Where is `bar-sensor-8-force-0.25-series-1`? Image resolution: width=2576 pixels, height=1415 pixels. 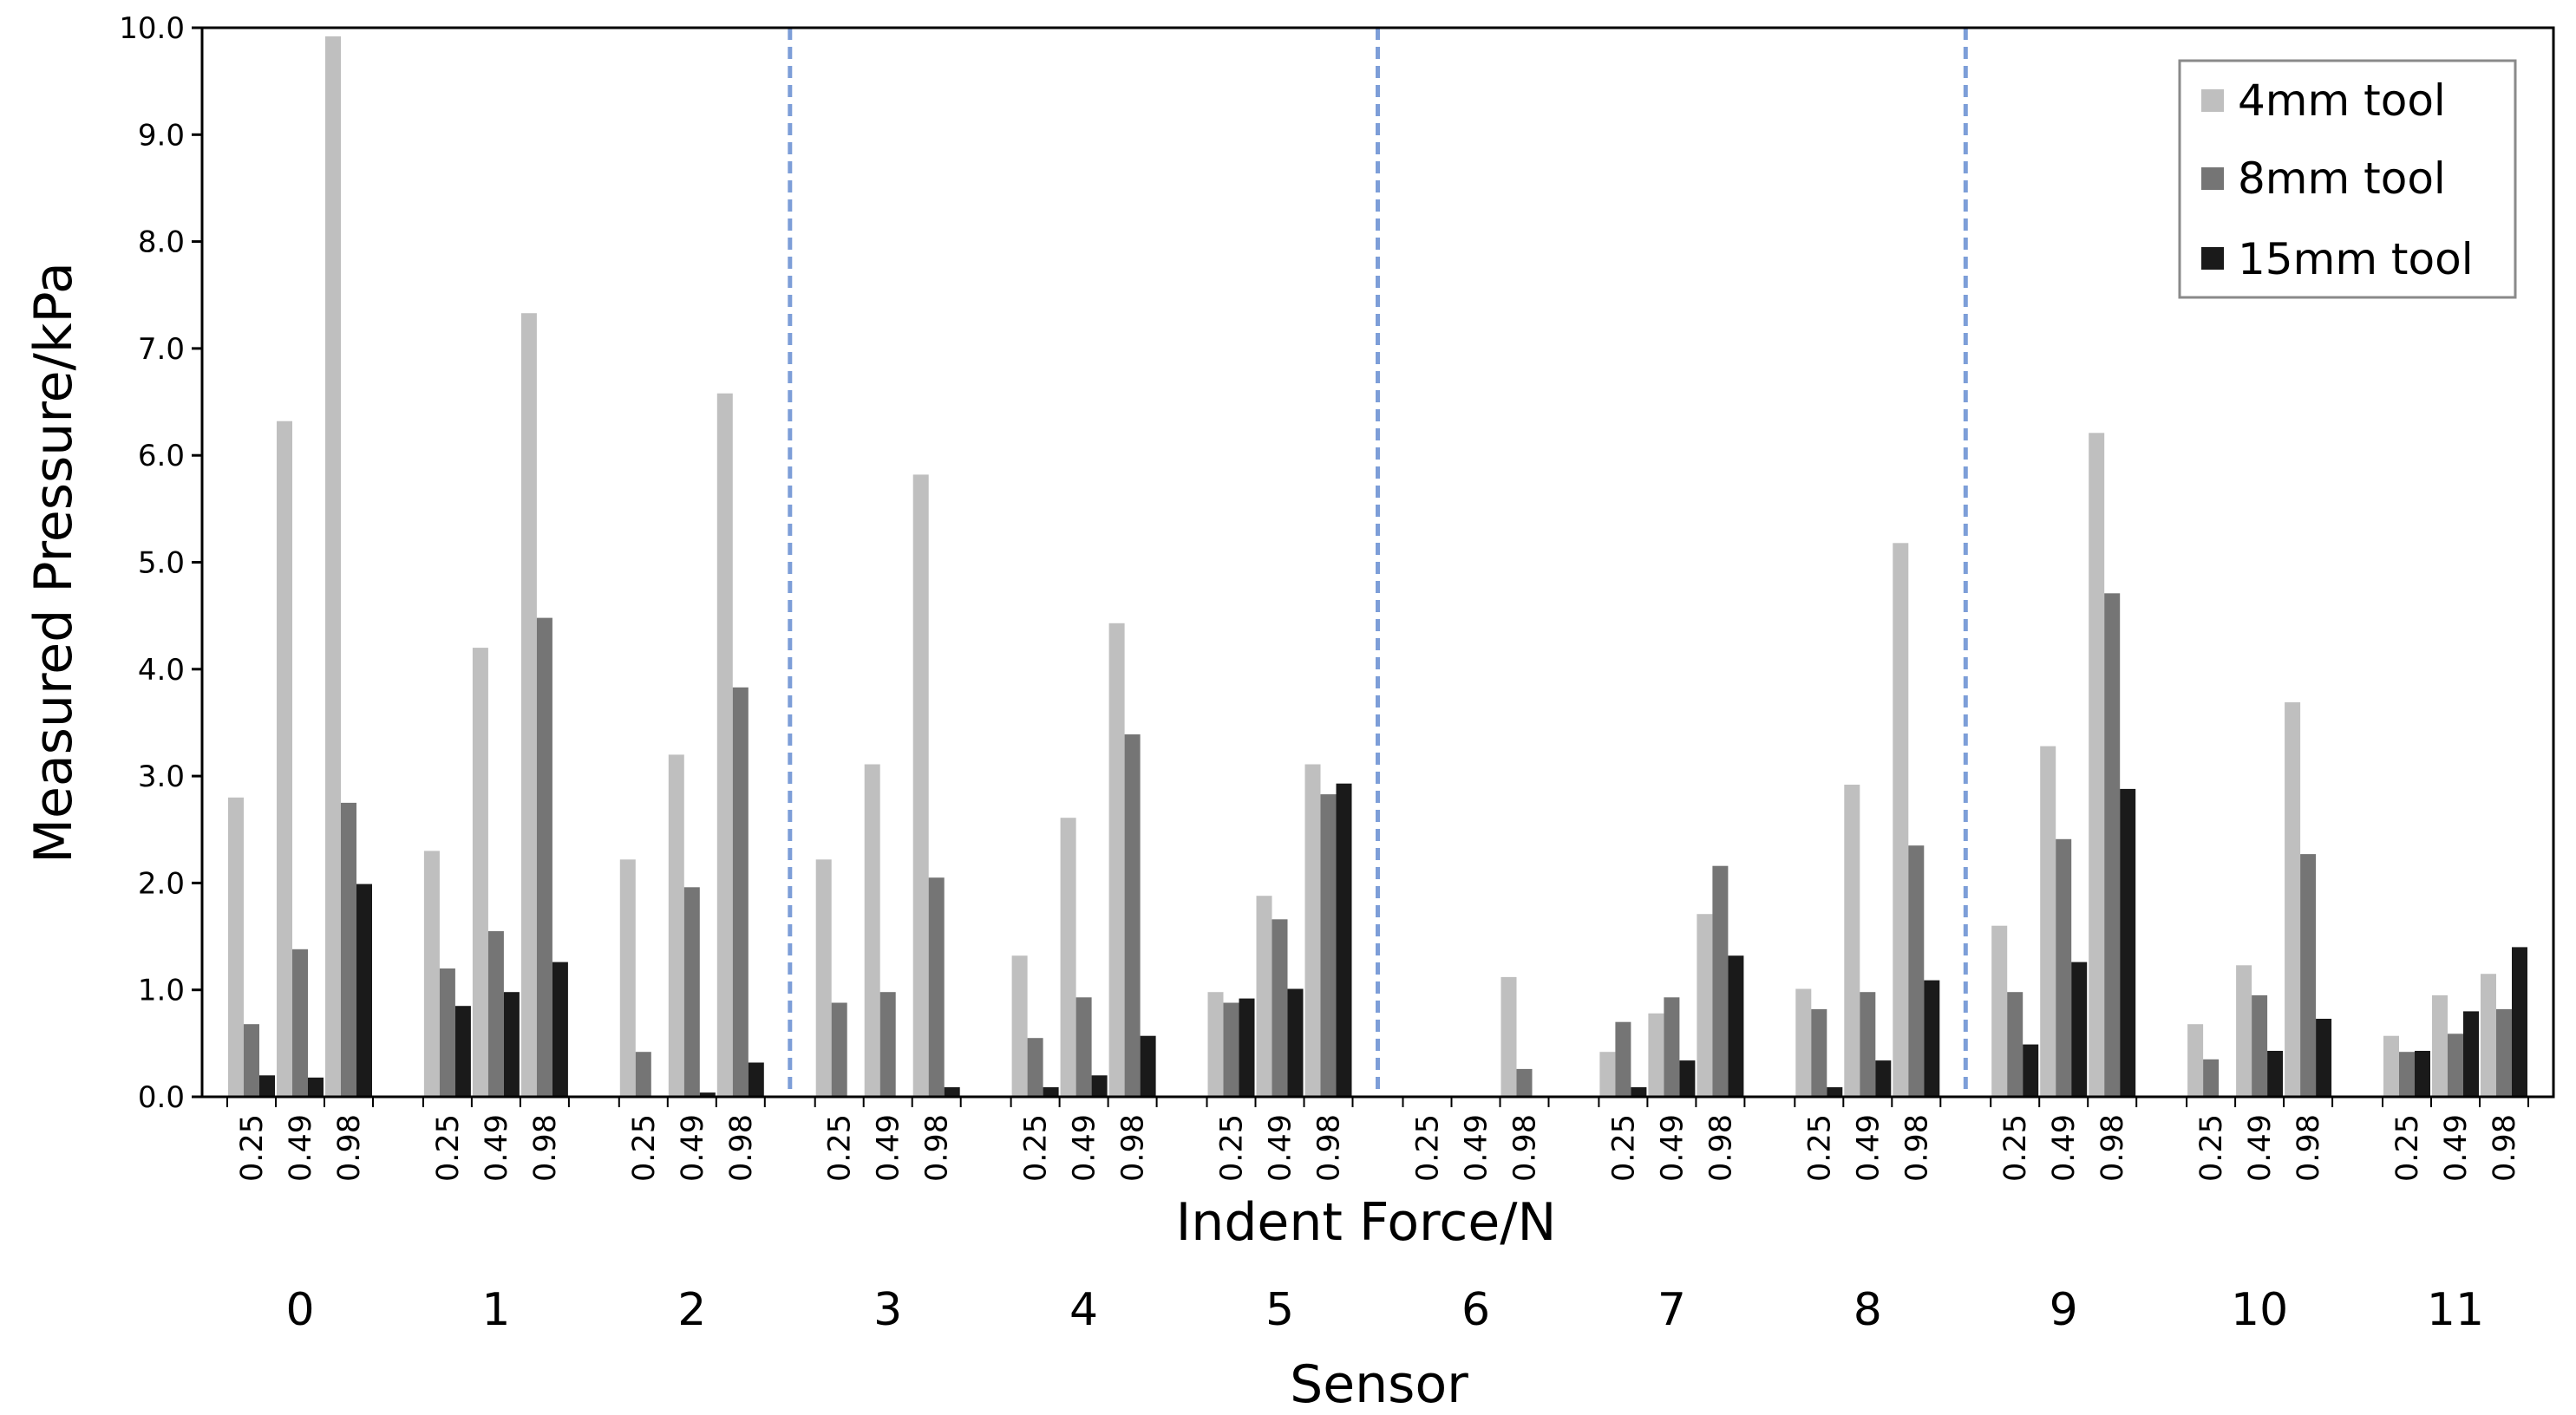 bar-sensor-8-force-0.25-series-1 is located at coordinates (1803, 1042).